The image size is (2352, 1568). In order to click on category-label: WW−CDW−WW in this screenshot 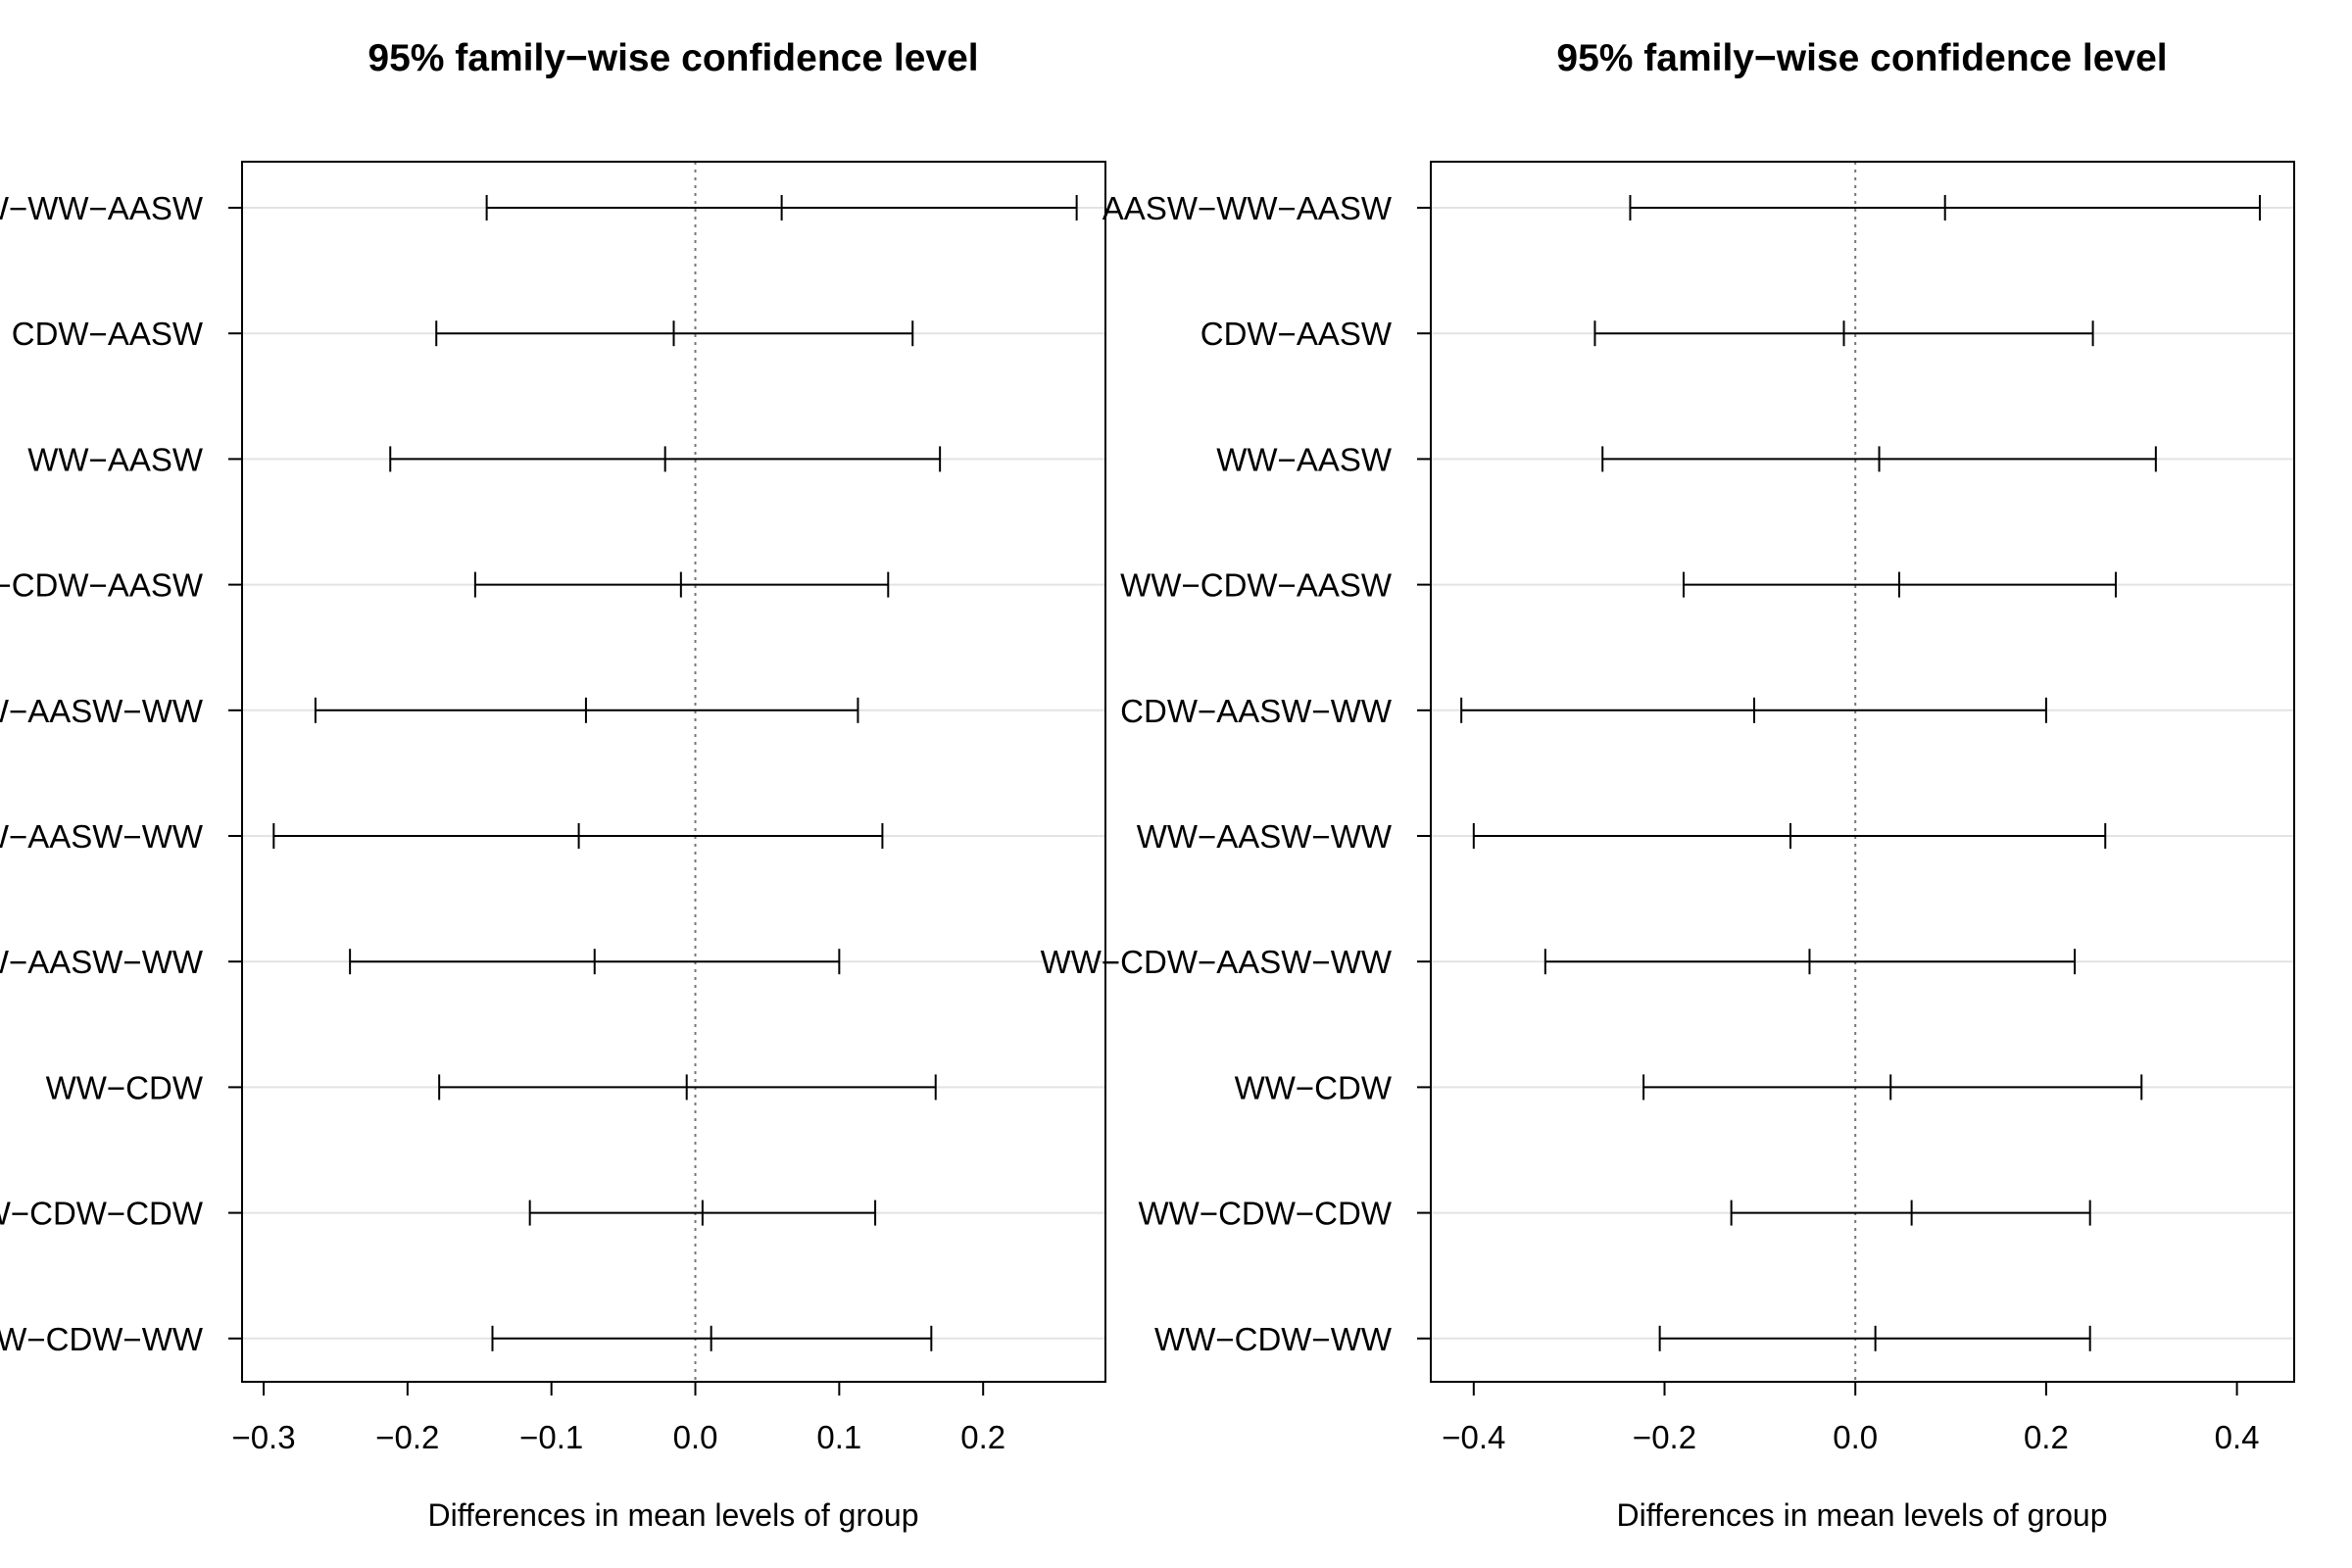, I will do `click(1273, 1339)`.